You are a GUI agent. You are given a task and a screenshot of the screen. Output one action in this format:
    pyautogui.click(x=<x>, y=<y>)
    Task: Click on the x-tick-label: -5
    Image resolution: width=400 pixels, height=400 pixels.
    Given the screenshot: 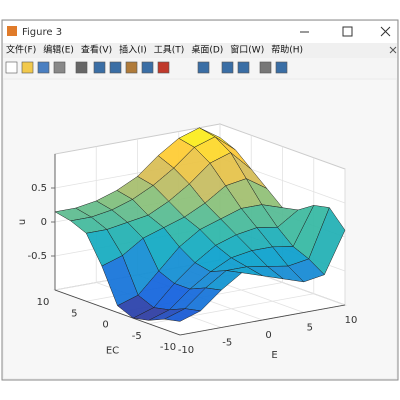 What is the action you would take?
    pyautogui.click(x=227, y=343)
    